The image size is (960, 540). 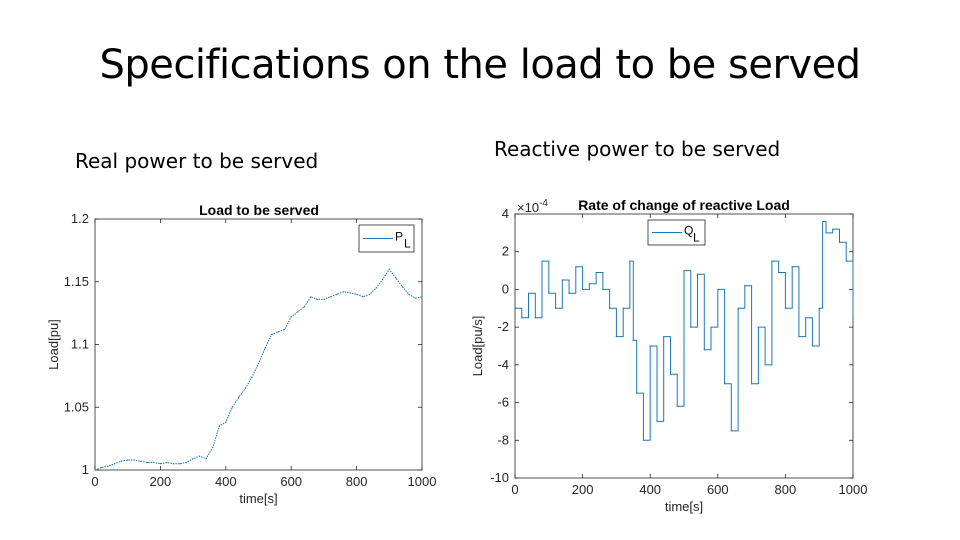 What do you see at coordinates (786, 489) in the screenshot?
I see `x-tick-label: 800` at bounding box center [786, 489].